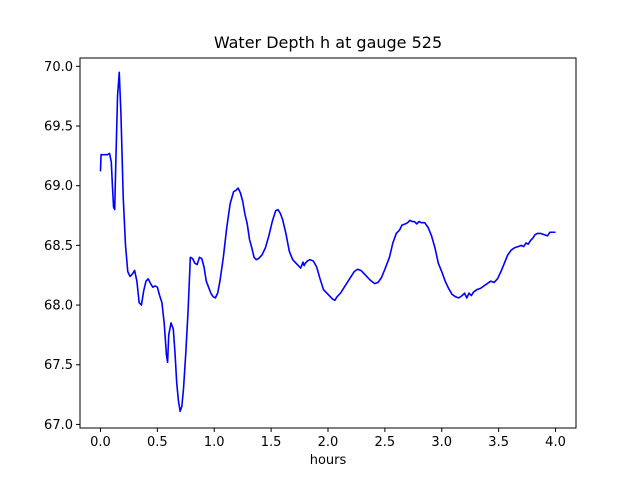 This screenshot has width=640, height=480. What do you see at coordinates (214, 442) in the screenshot?
I see `x-tick-label: 1.0` at bounding box center [214, 442].